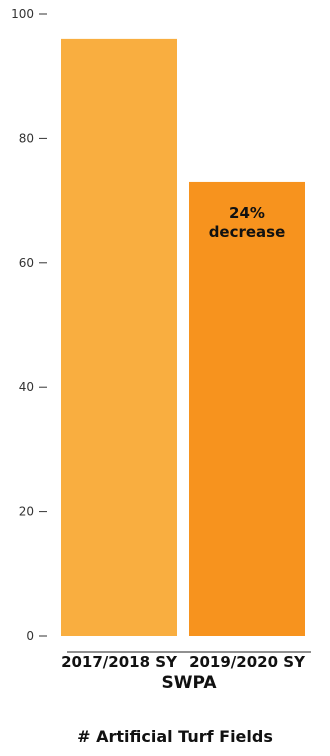 The width and height of the screenshot is (330, 756). Describe the element at coordinates (30, 636) in the screenshot. I see `y-tick-label: 0` at that location.